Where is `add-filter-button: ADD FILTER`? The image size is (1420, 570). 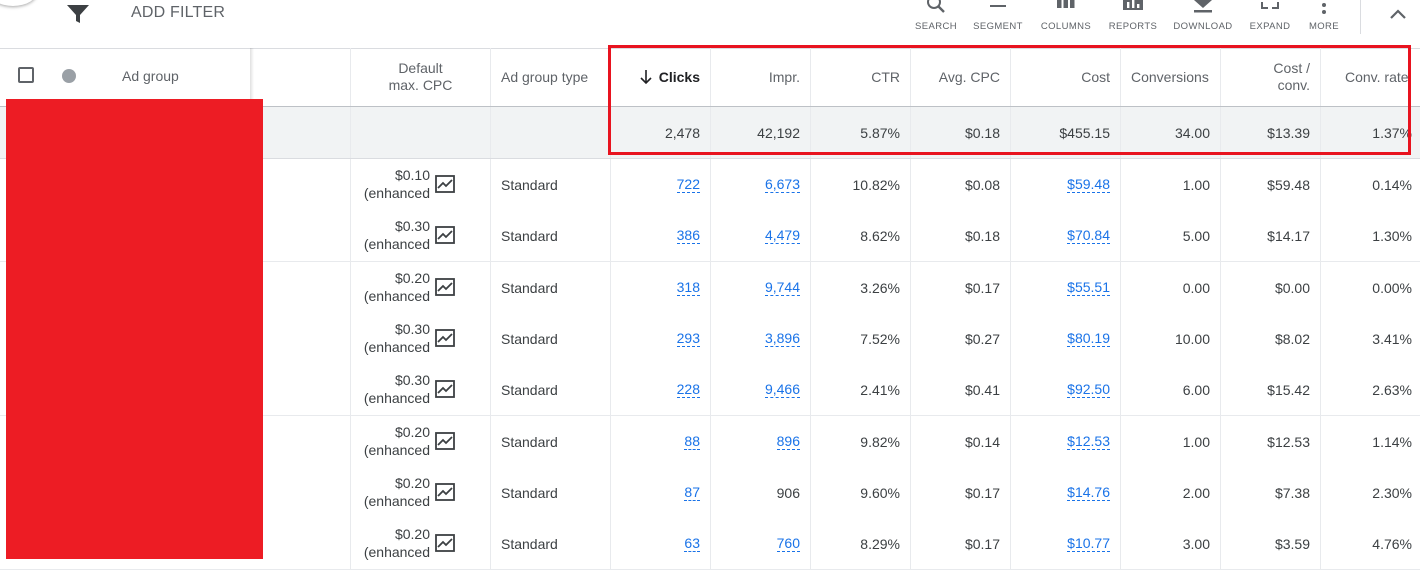
add-filter-button: ADD FILTER is located at coordinates (178, 12).